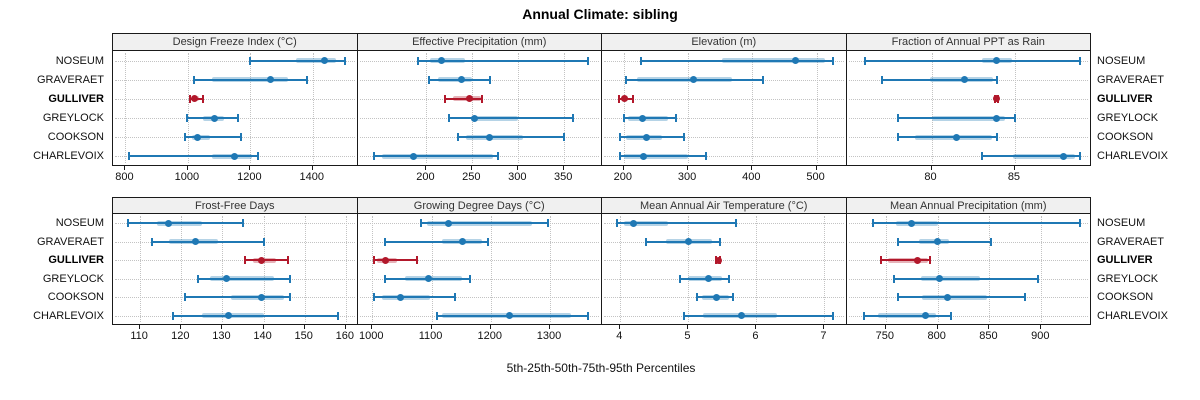 This screenshot has height=400, width=1200. I want to click on panel-fraction-of-annual-ppt-as-rain: Fraction of Annual PPT as Rain 80 85, so click(968, 108).